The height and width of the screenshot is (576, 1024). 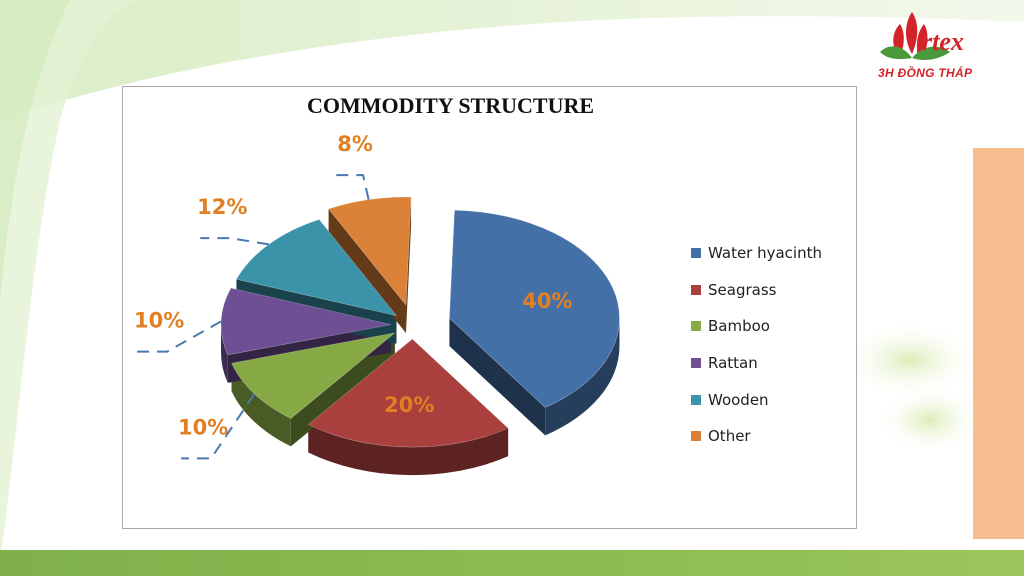 What do you see at coordinates (316, 268) in the screenshot?
I see `pie-slice-wooden` at bounding box center [316, 268].